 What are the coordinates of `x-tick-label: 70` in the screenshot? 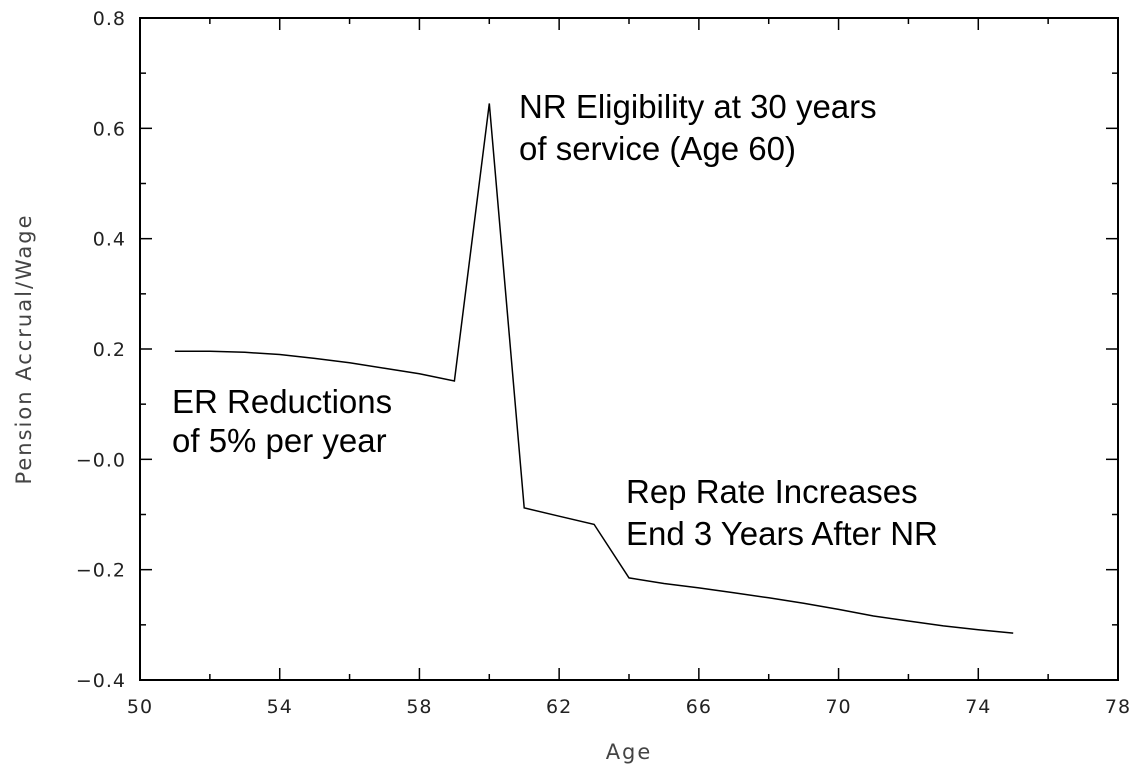 It's located at (838, 707).